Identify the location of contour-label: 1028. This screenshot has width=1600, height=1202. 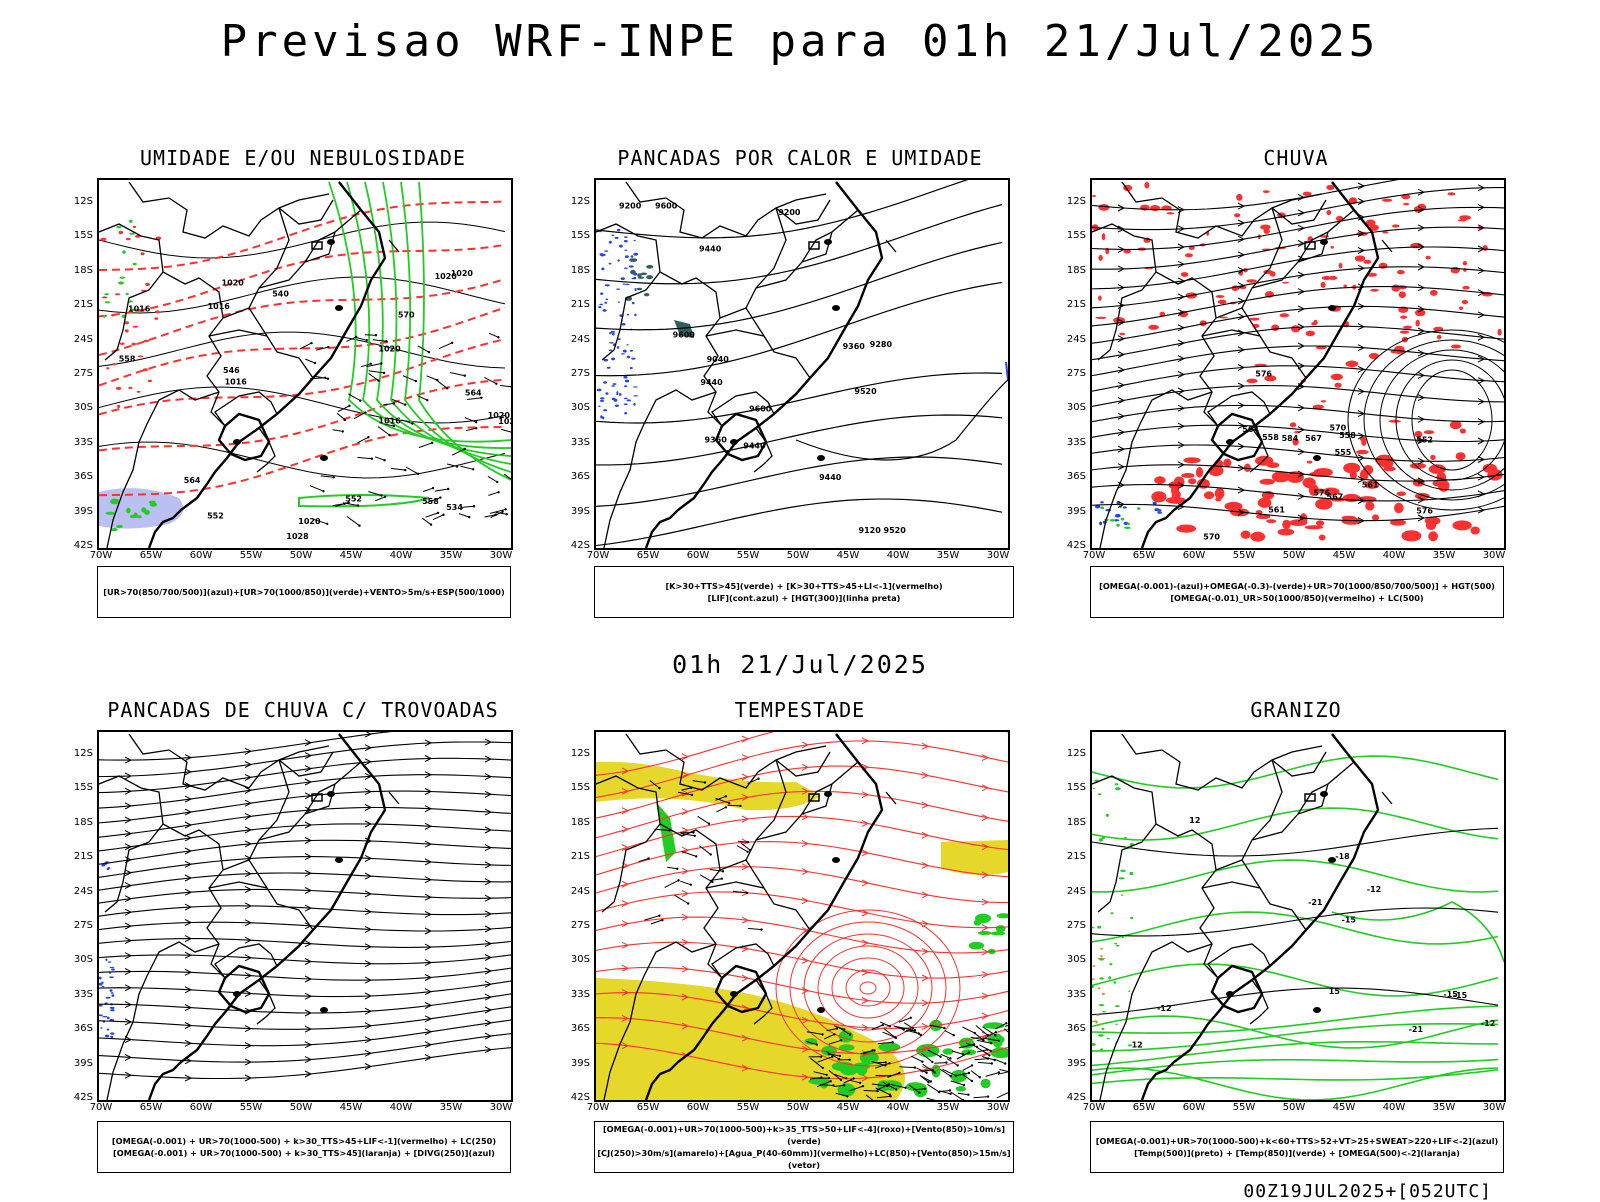
(297, 536).